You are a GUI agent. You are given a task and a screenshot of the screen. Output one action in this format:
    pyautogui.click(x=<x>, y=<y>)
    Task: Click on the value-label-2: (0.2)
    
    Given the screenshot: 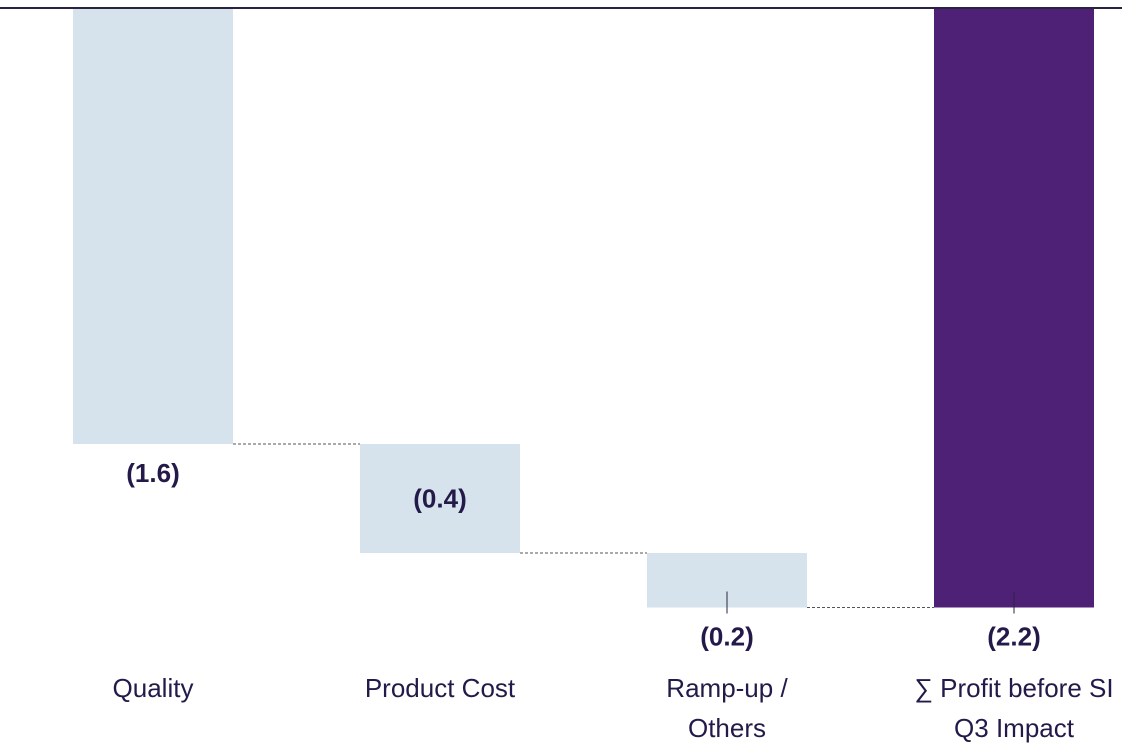 What is the action you would take?
    pyautogui.click(x=726, y=637)
    